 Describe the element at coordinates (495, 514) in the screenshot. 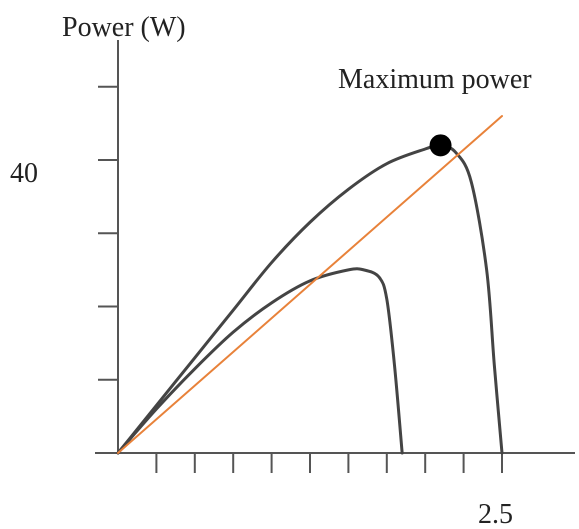

I see `x-tick-label-2-5: 2.5` at that location.